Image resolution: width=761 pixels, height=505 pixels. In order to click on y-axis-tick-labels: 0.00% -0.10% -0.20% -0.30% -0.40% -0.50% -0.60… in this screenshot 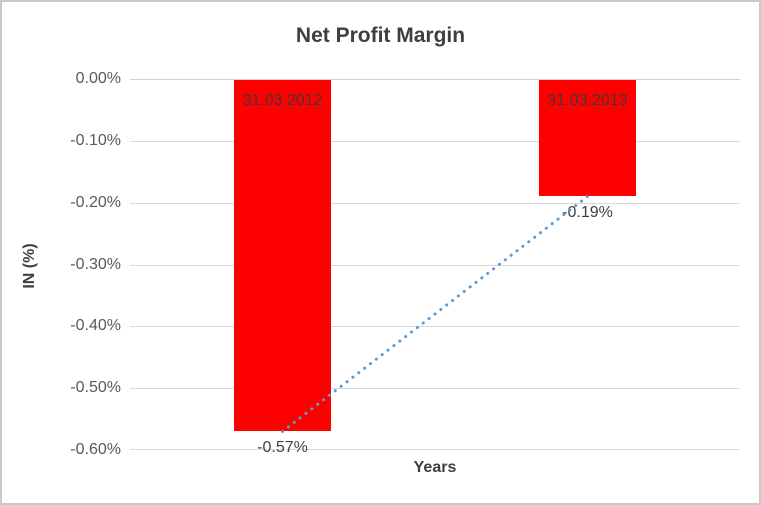, I will do `click(61, 264)`.